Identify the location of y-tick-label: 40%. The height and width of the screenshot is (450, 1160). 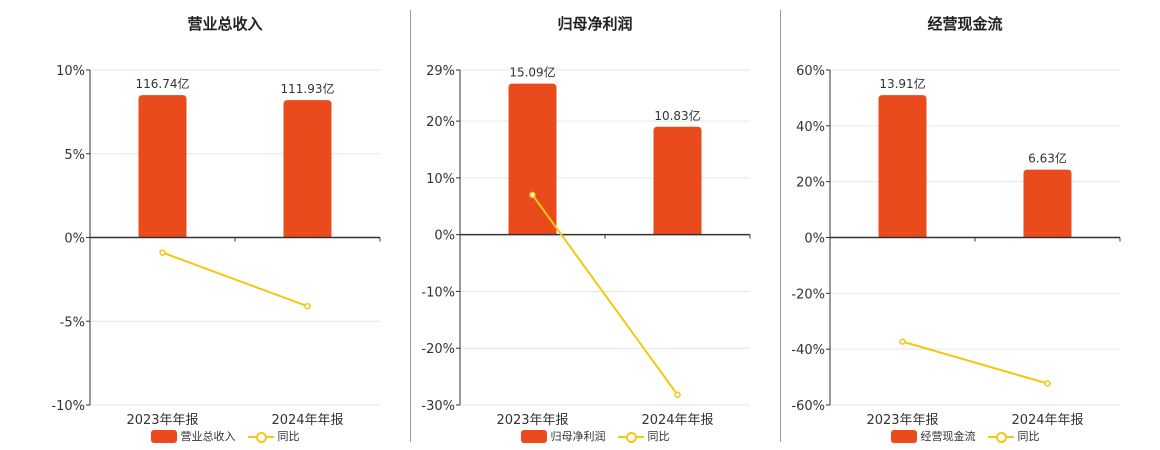
(810, 127).